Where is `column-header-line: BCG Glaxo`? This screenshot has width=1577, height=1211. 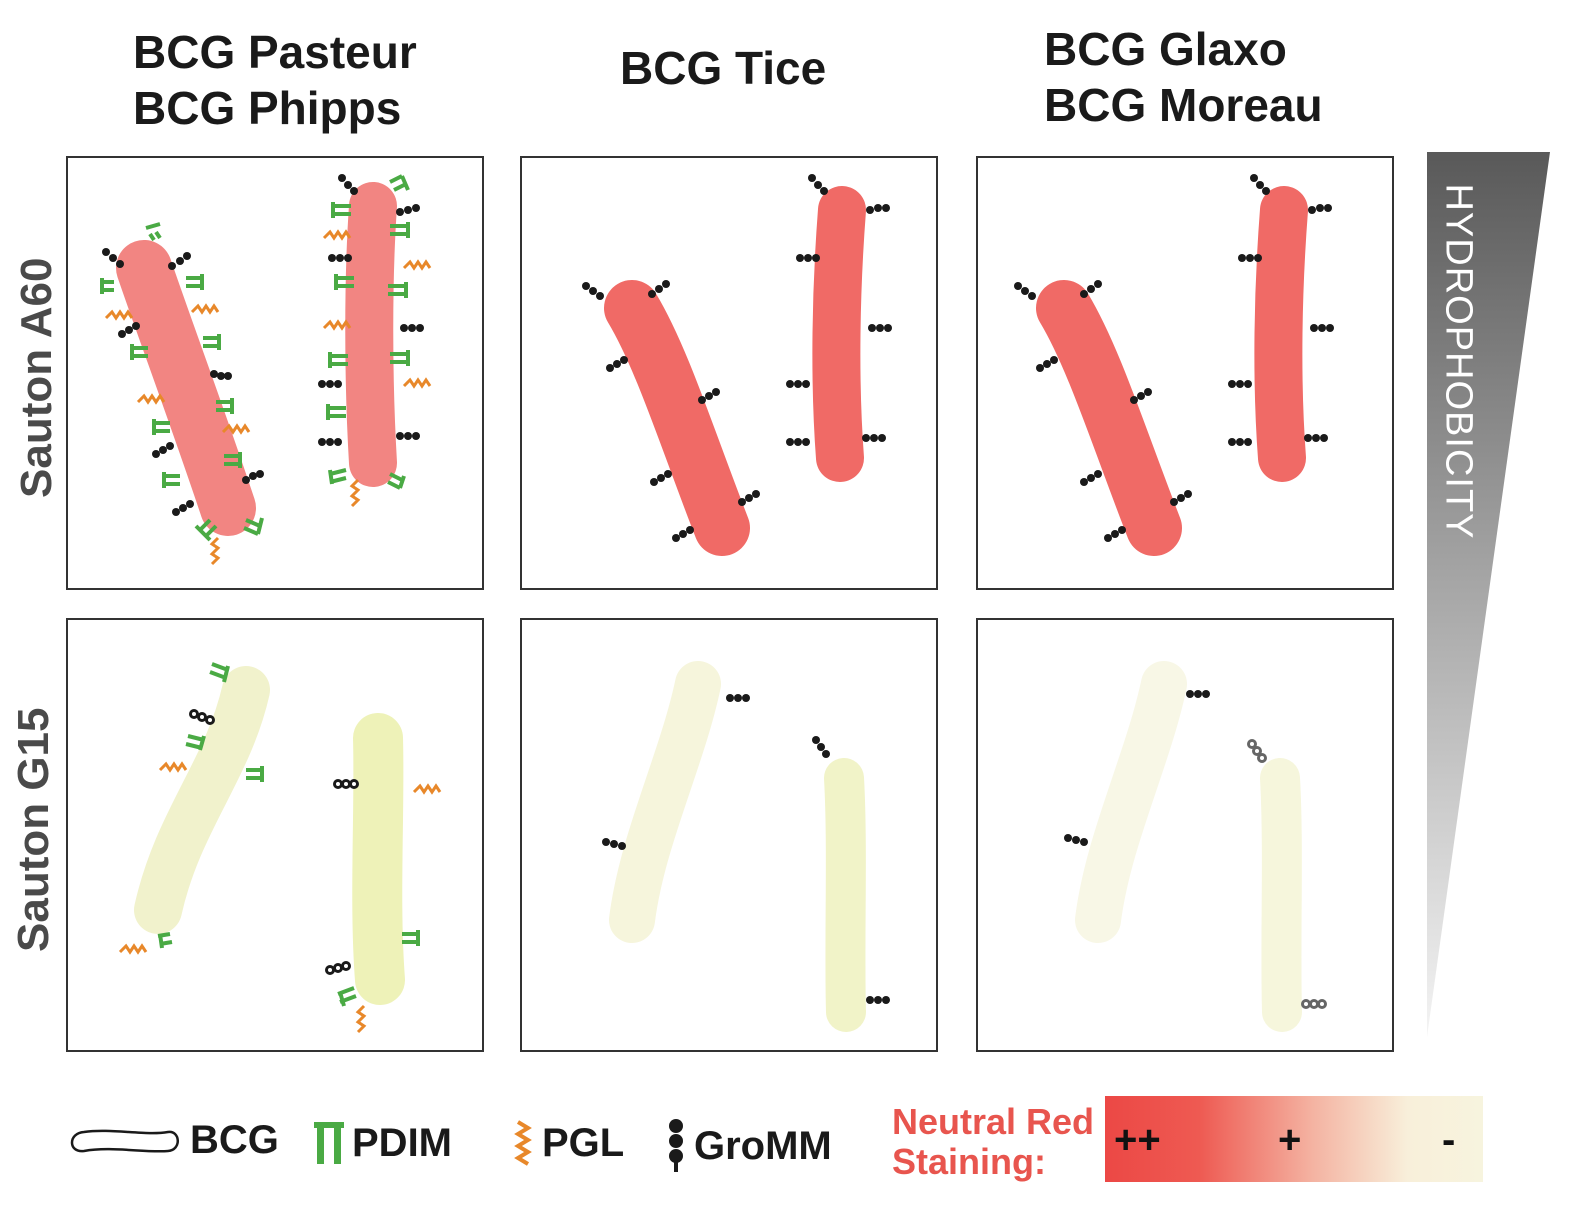 column-header-line: BCG Glaxo is located at coordinates (1165, 49).